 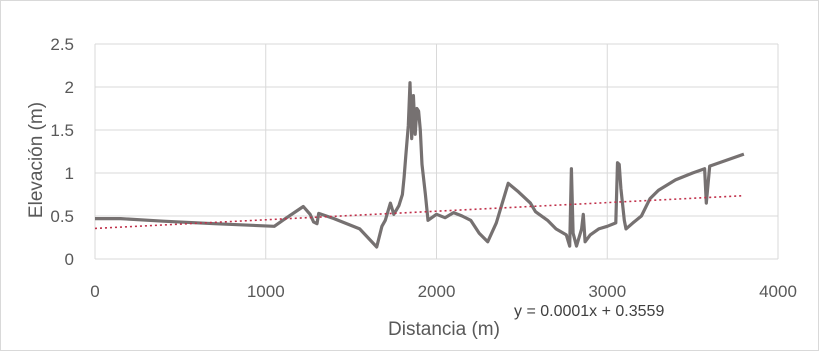 I want to click on x-tick-label: 1000, so click(x=266, y=291).